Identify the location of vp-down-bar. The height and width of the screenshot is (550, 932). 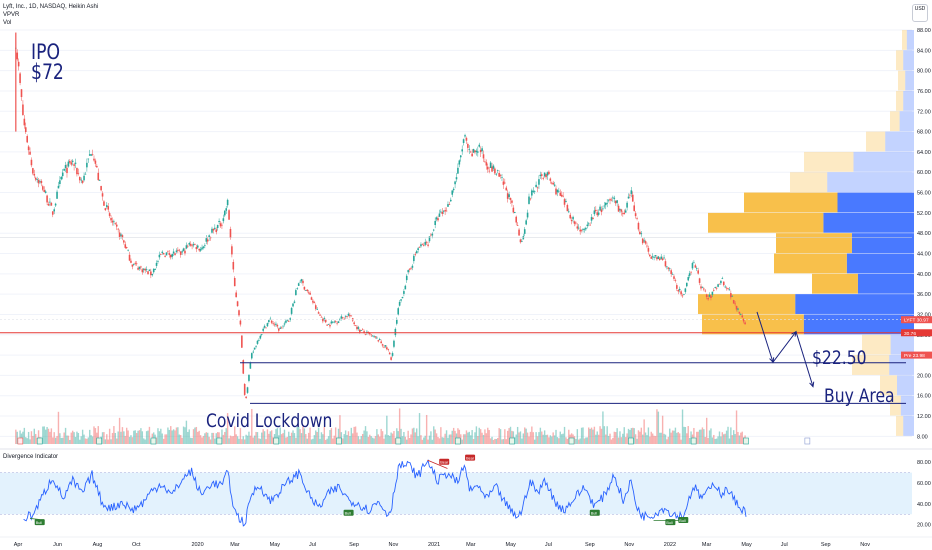
(895, 121).